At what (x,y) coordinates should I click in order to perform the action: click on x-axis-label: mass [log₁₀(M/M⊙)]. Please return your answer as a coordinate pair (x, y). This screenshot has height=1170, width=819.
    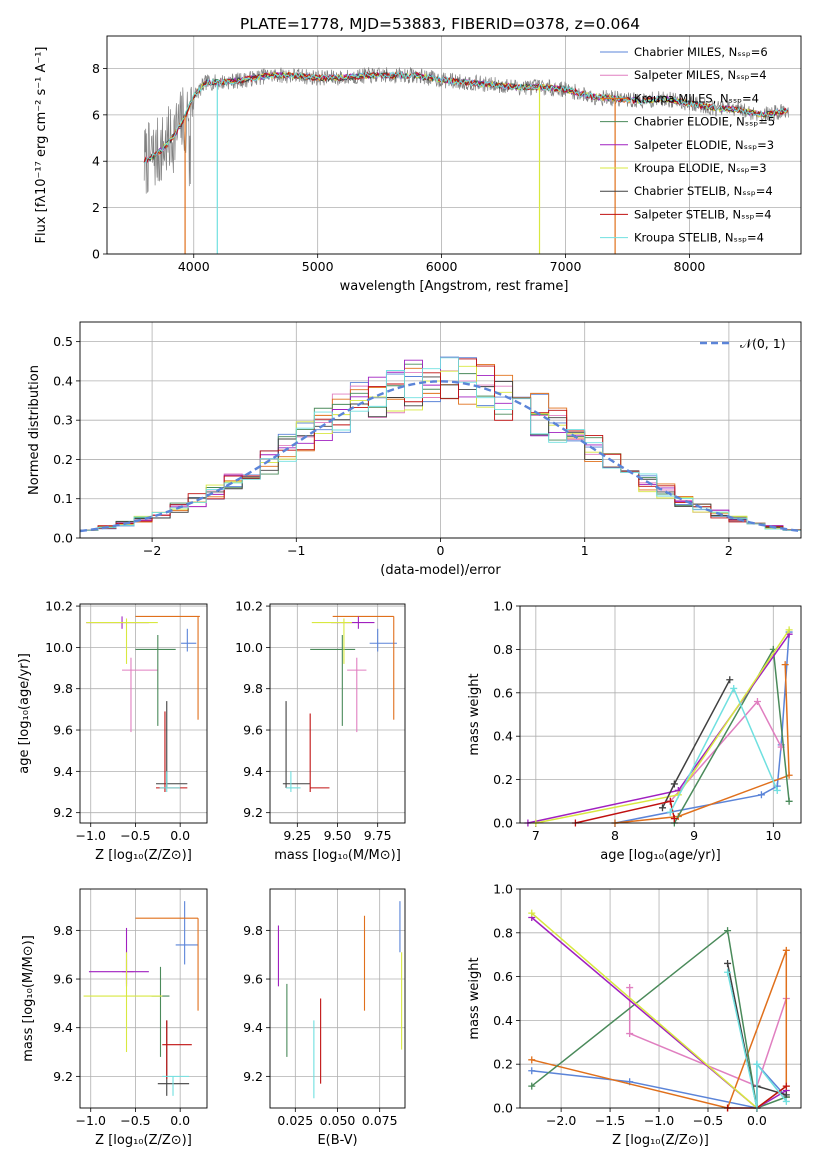
    Looking at the image, I should click on (337, 855).